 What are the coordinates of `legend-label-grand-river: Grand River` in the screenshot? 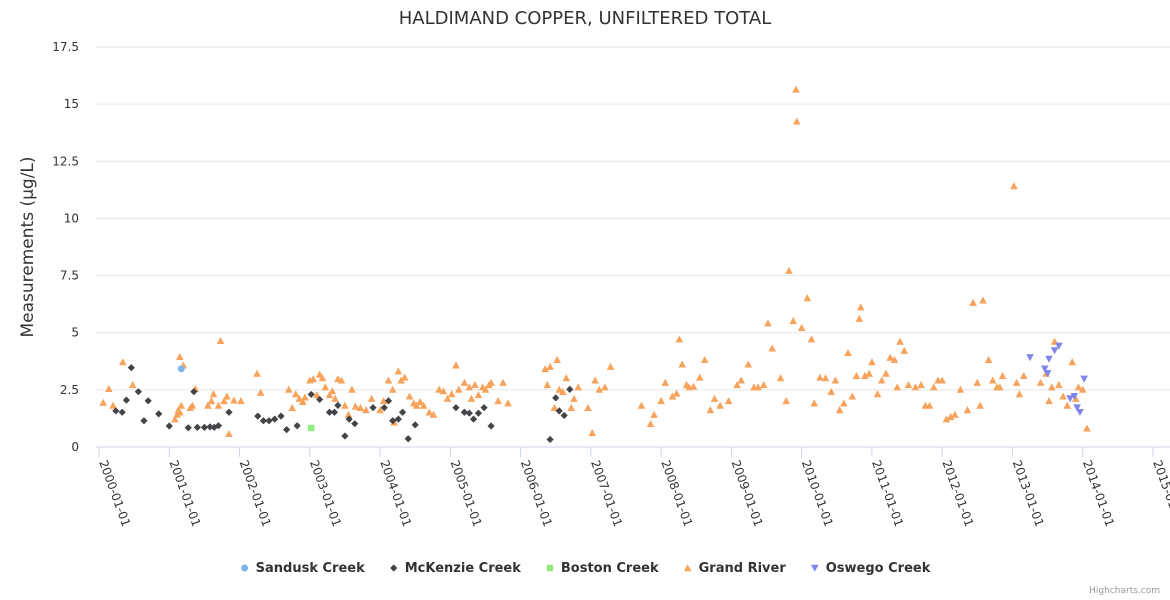 It's located at (743, 568).